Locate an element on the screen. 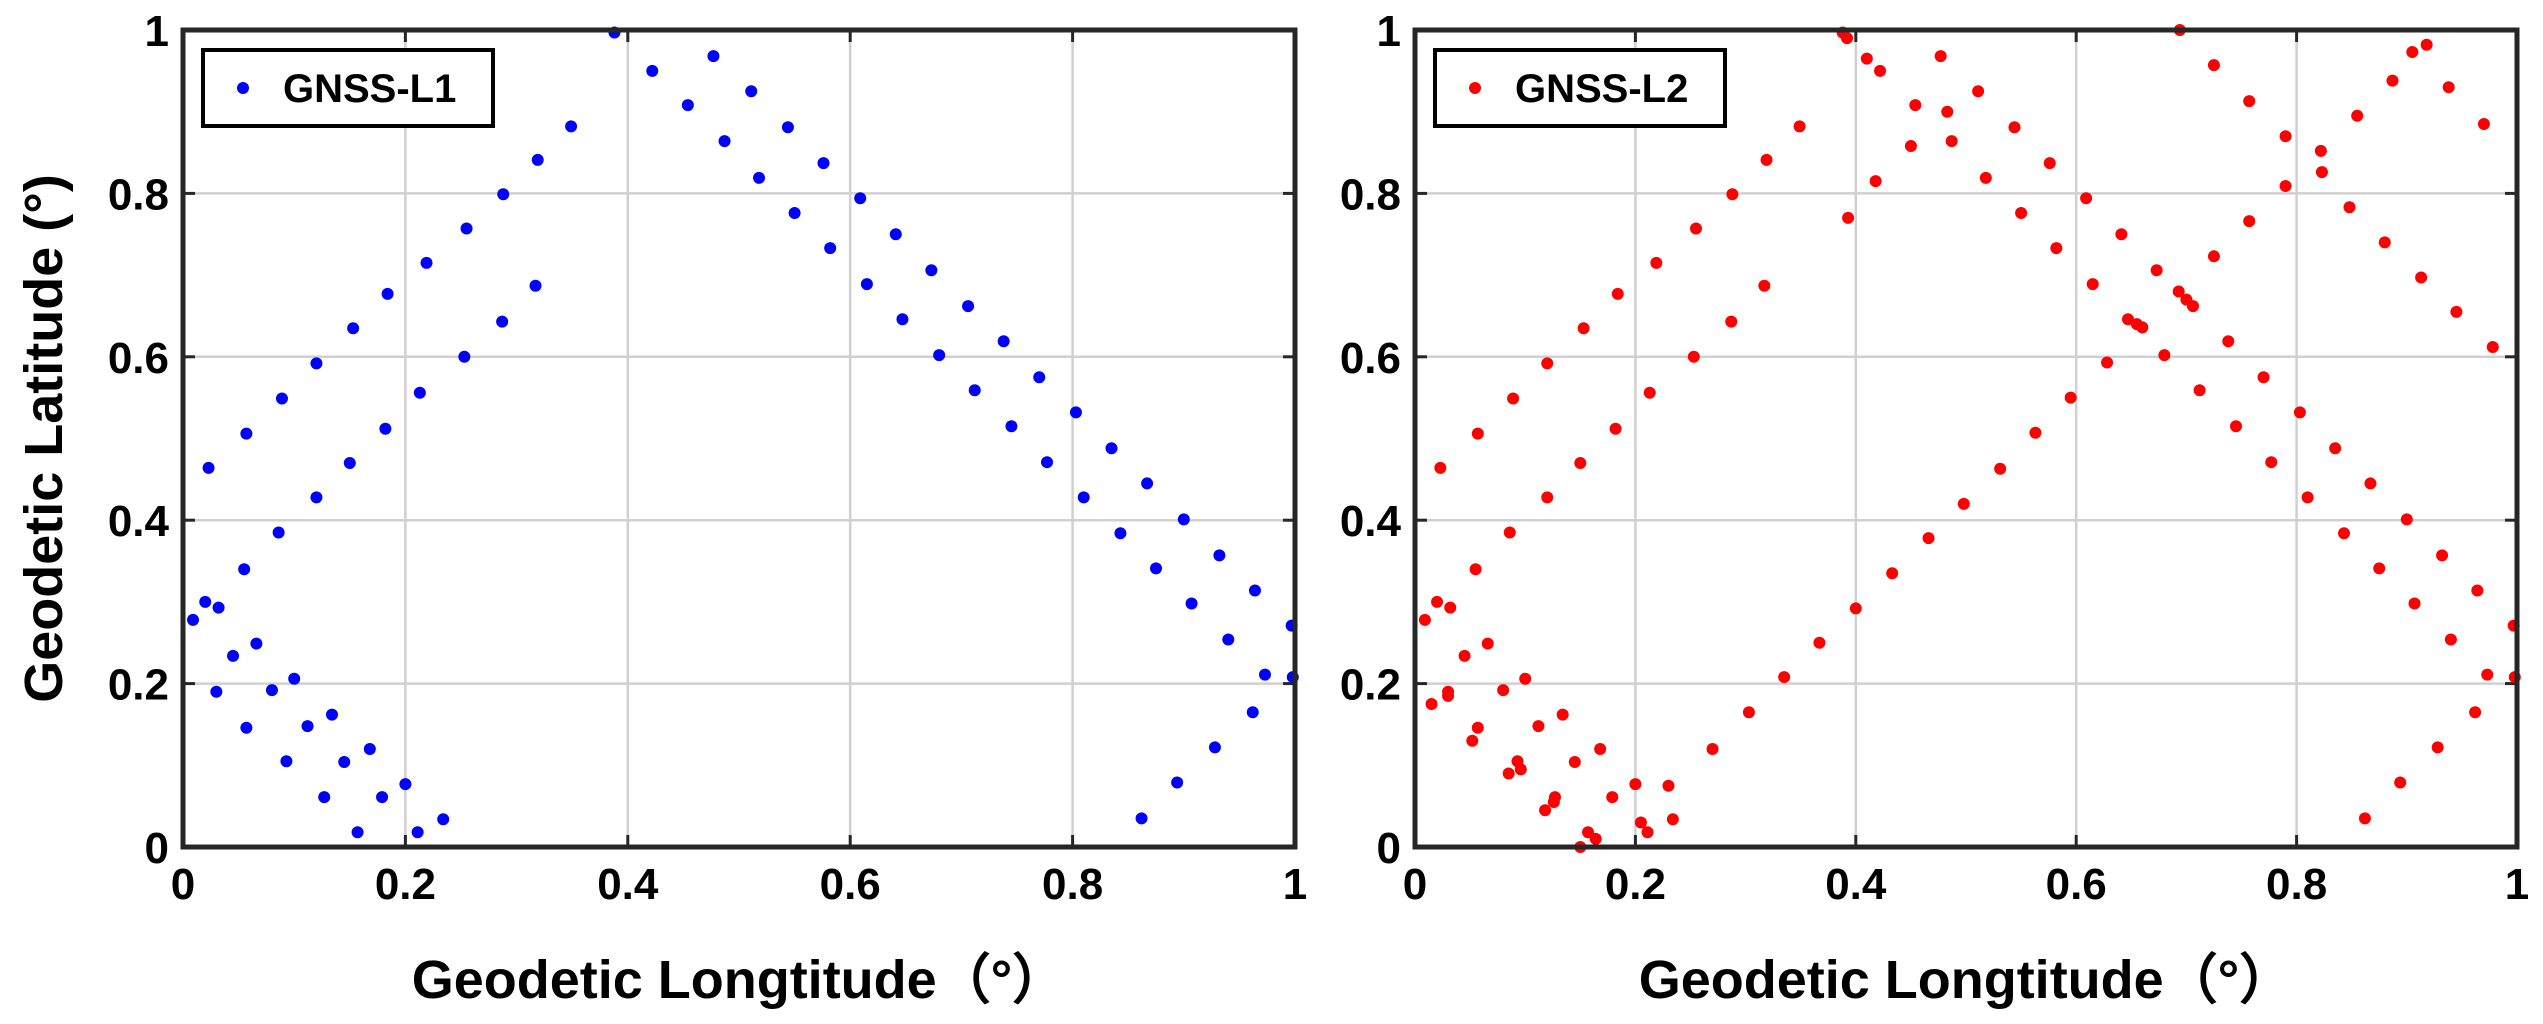  legend-label: GNSS-L2 is located at coordinates (1601, 89).